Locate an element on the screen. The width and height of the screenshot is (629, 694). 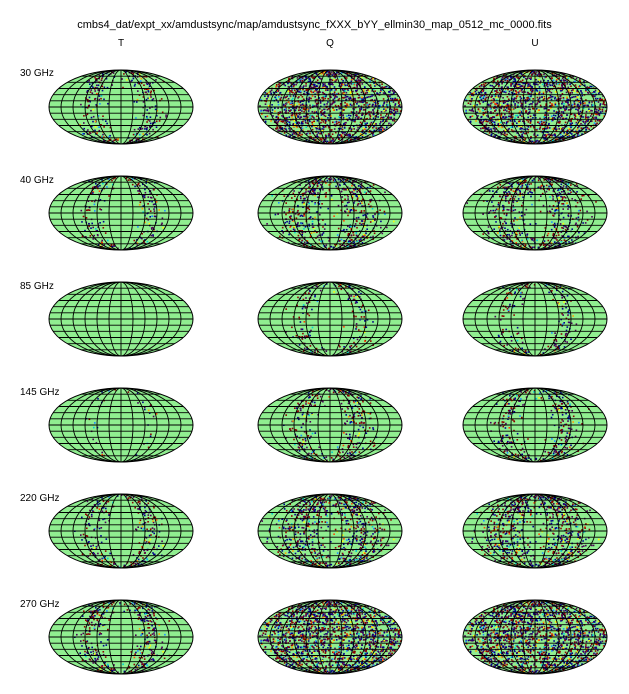
sky-map-t-270ghz is located at coordinates (121, 637).